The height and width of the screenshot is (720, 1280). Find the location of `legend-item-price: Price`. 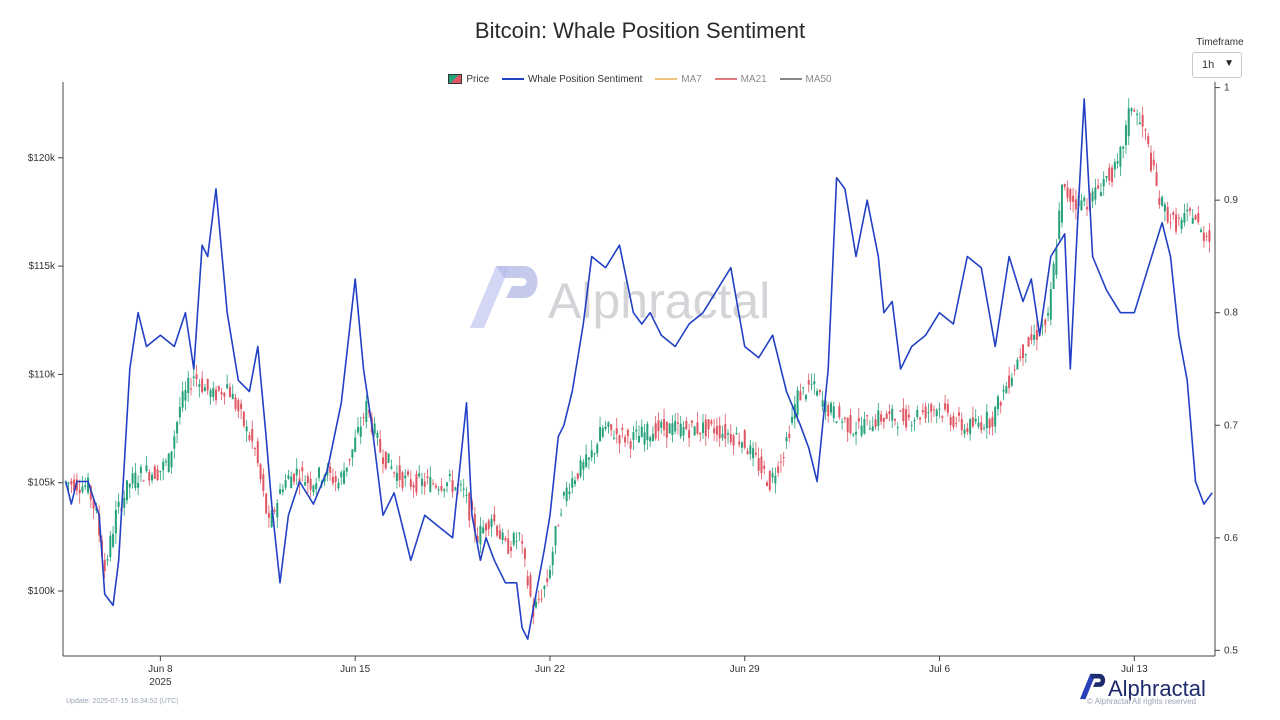

legend-item-price: Price is located at coordinates (468, 79).